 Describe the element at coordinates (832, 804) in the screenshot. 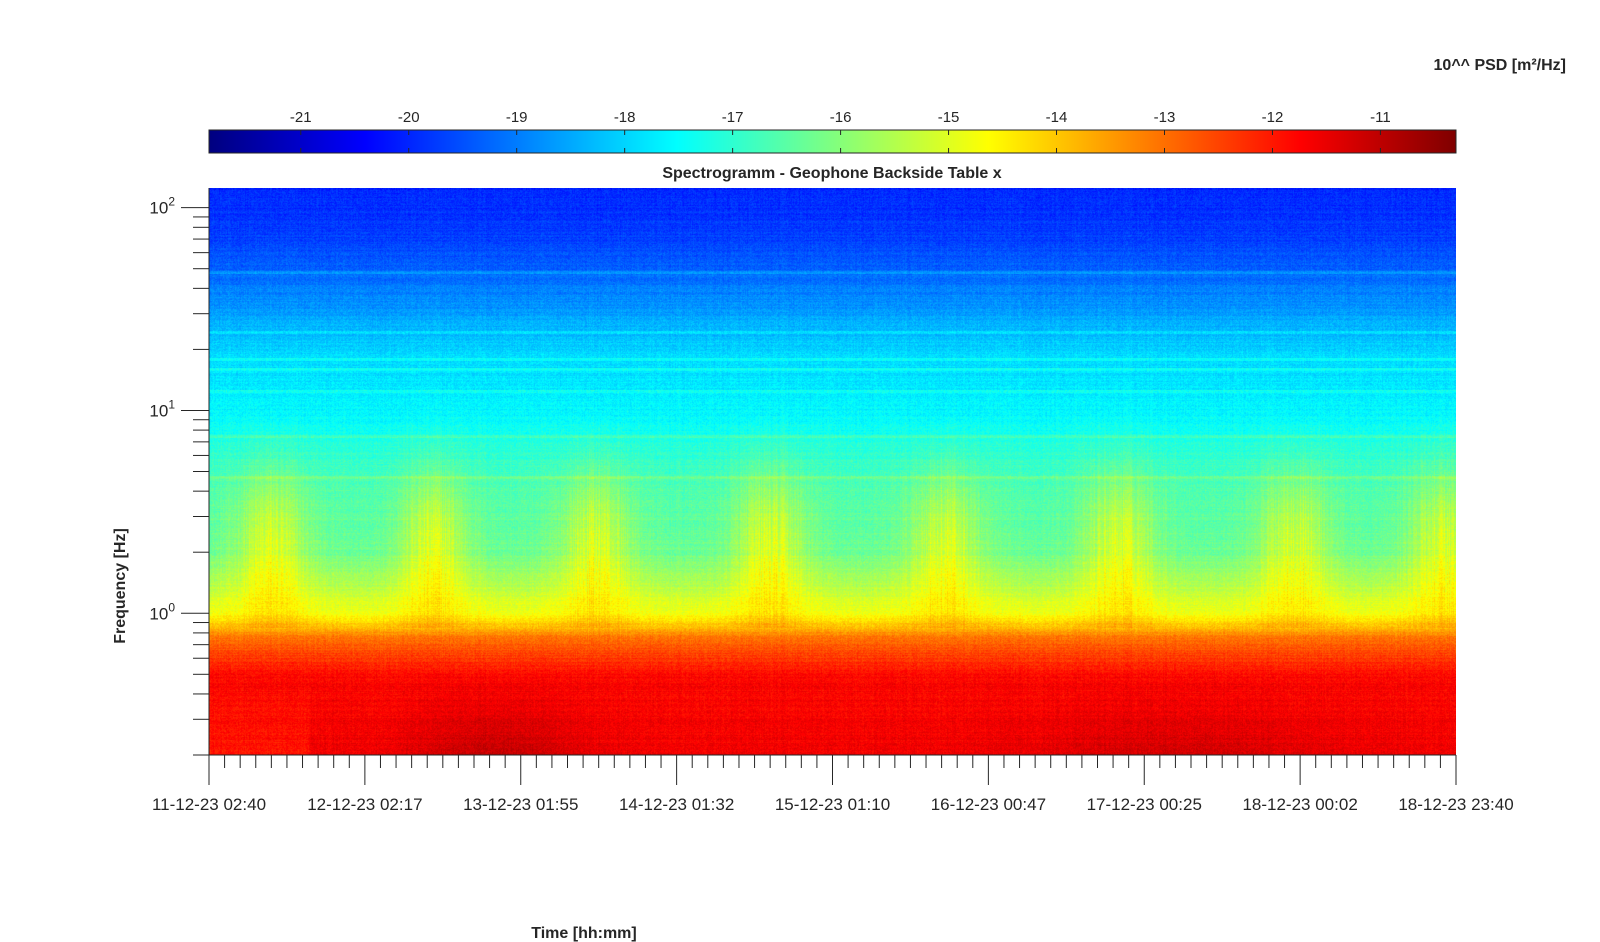

I see `x-tick-label: 15-12-23 01:10` at that location.